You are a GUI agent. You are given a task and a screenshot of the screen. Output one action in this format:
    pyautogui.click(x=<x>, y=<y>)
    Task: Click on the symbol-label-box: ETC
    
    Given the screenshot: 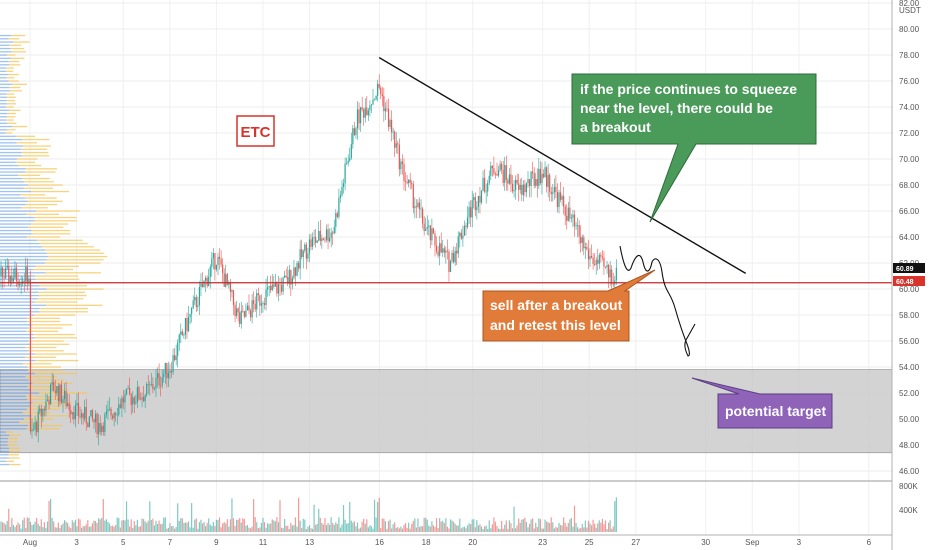 What is the action you would take?
    pyautogui.click(x=255, y=131)
    